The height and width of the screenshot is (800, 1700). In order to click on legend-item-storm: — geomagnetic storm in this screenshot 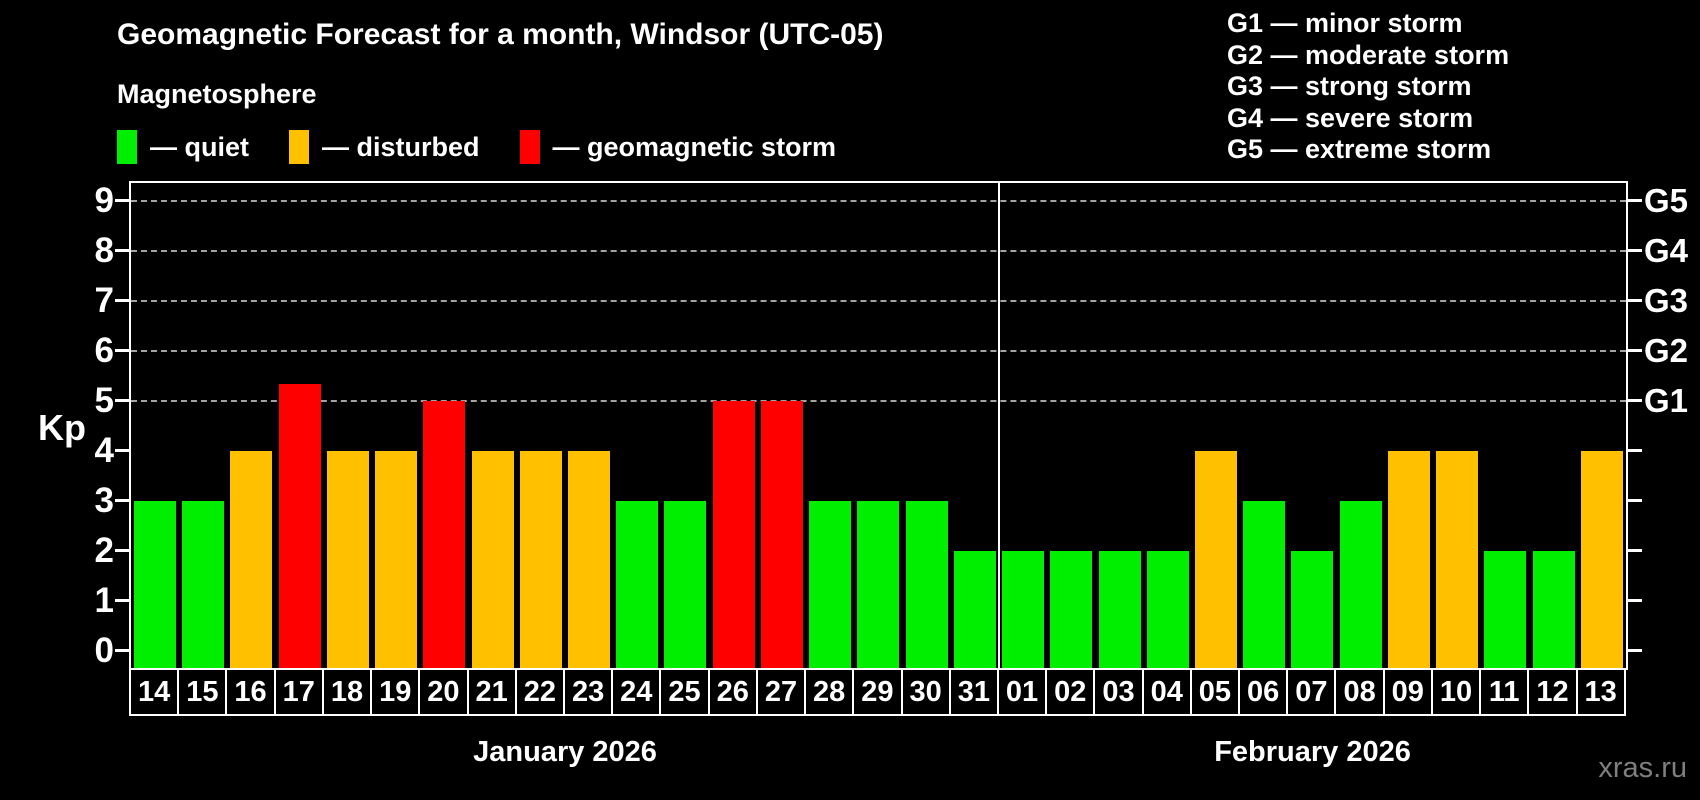, I will do `click(678, 147)`.